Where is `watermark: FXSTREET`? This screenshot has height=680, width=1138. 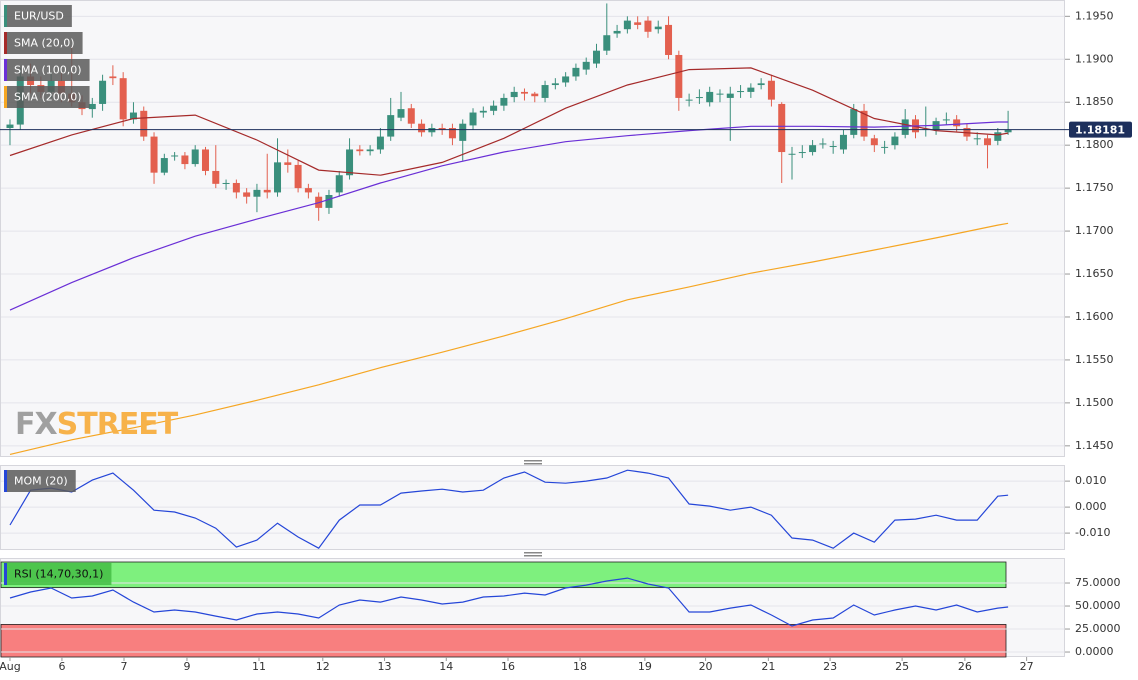 watermark: FXSTREET is located at coordinates (97, 424).